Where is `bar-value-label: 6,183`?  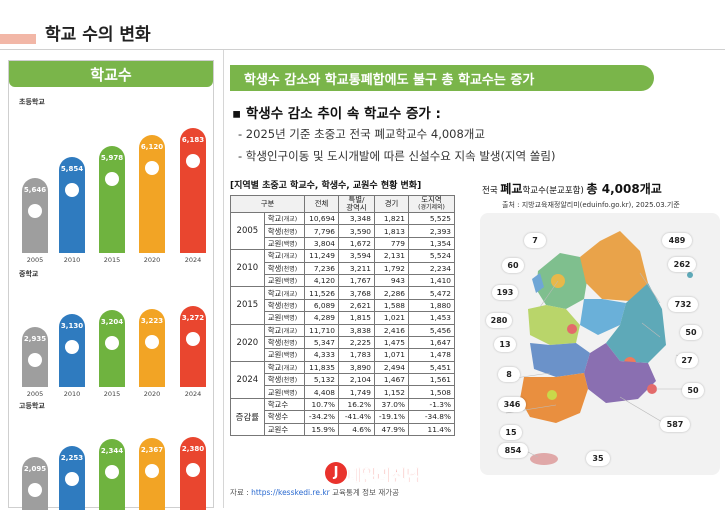
bar-value-label: 6,183 is located at coordinates (193, 140).